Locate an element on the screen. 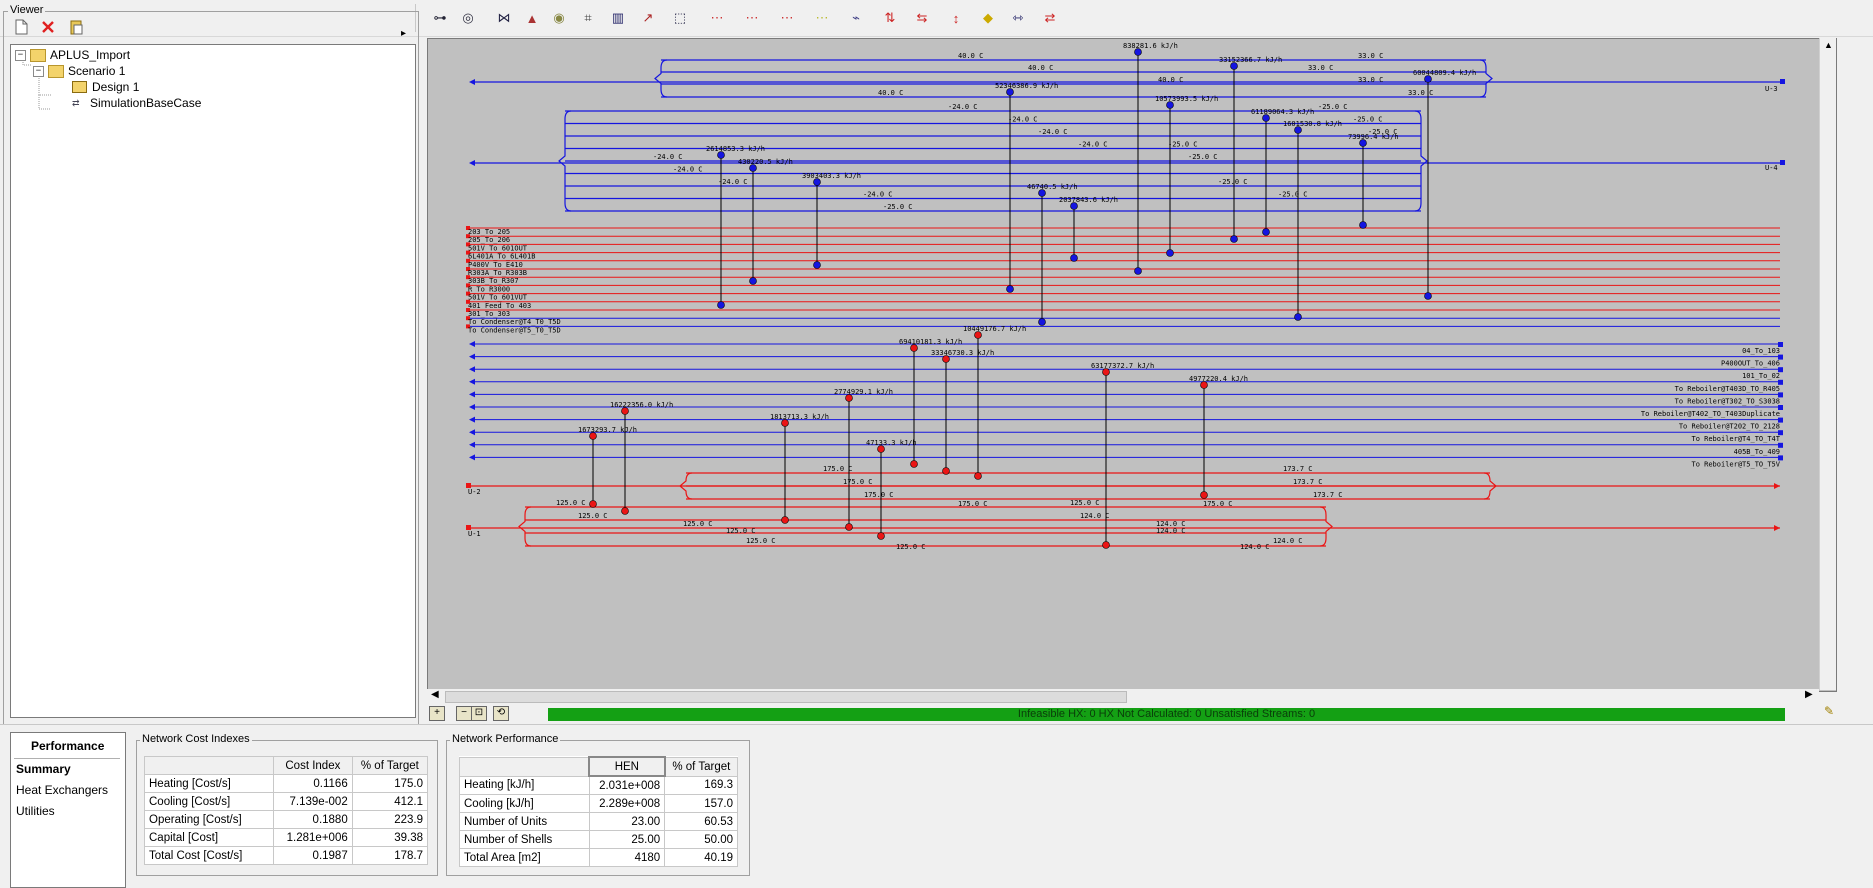  bottle-icon: ▲ is located at coordinates (532, 18).